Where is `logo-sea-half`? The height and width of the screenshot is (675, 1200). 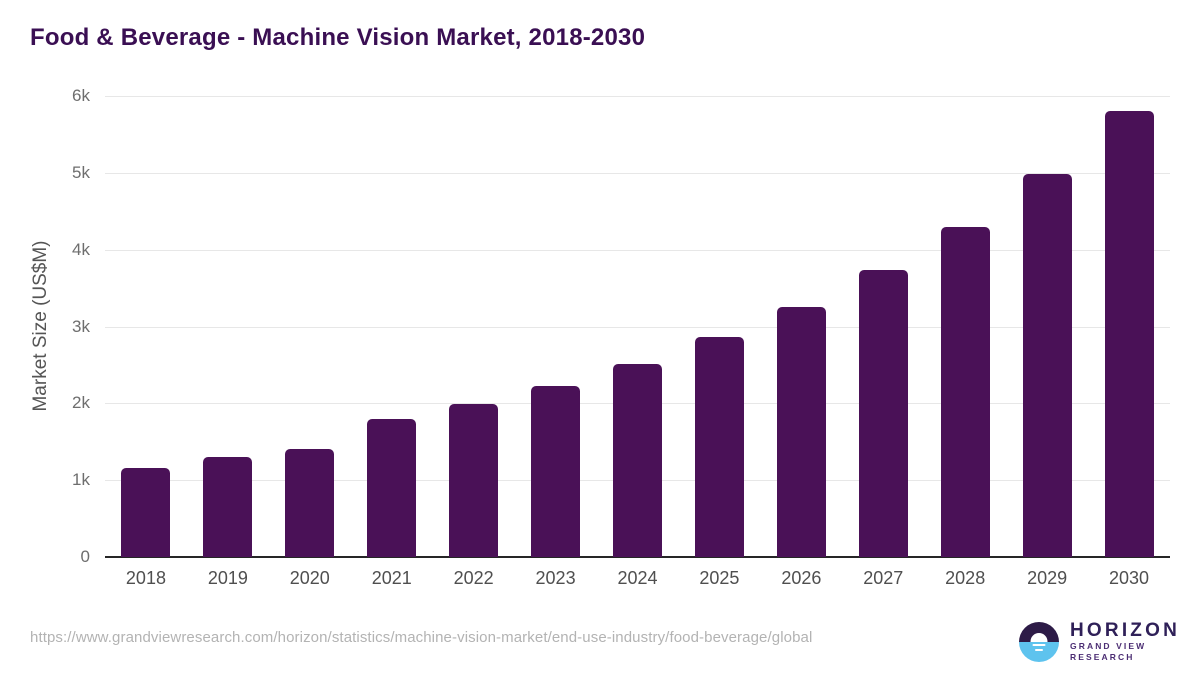
logo-sea-half is located at coordinates (1039, 651).